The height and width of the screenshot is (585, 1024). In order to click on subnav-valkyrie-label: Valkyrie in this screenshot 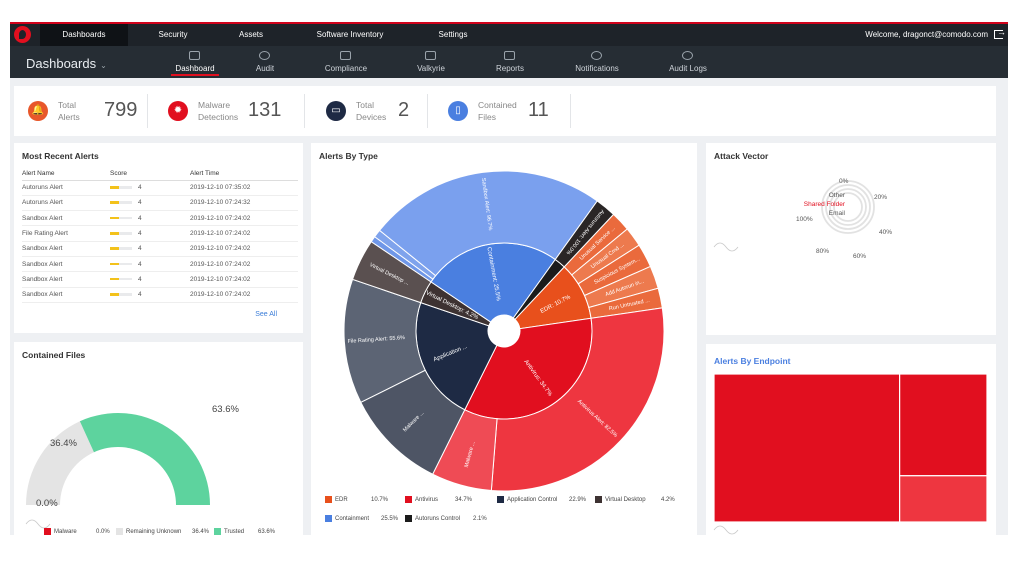, I will do `click(431, 68)`.